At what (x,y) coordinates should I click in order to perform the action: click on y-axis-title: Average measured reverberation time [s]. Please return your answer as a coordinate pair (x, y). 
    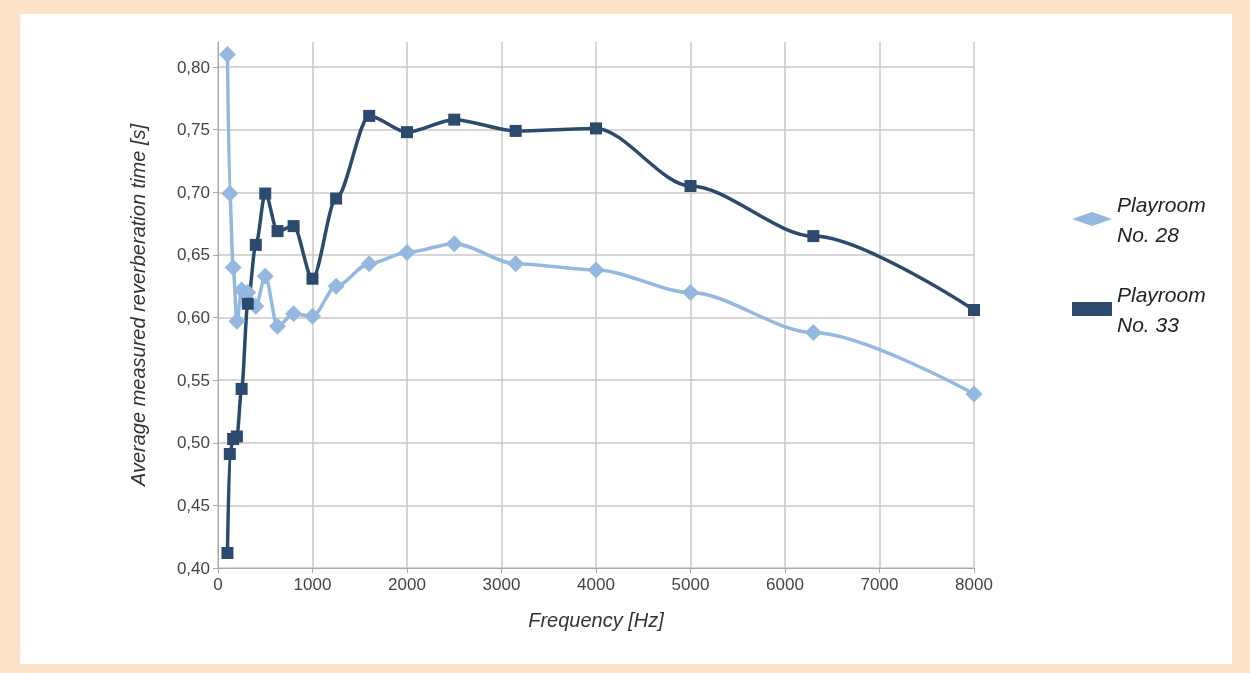
    Looking at the image, I should click on (138, 305).